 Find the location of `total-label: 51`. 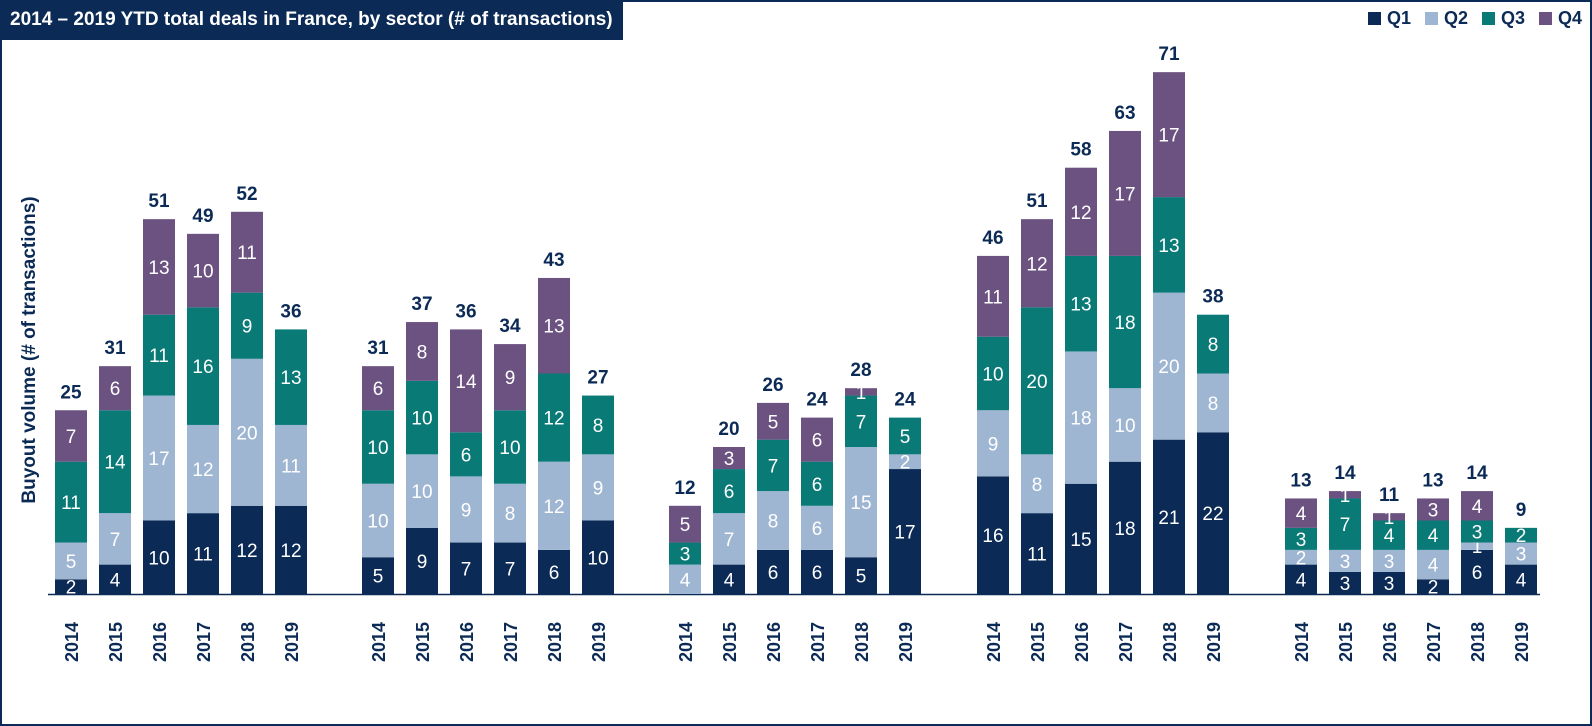

total-label: 51 is located at coordinates (159, 201).